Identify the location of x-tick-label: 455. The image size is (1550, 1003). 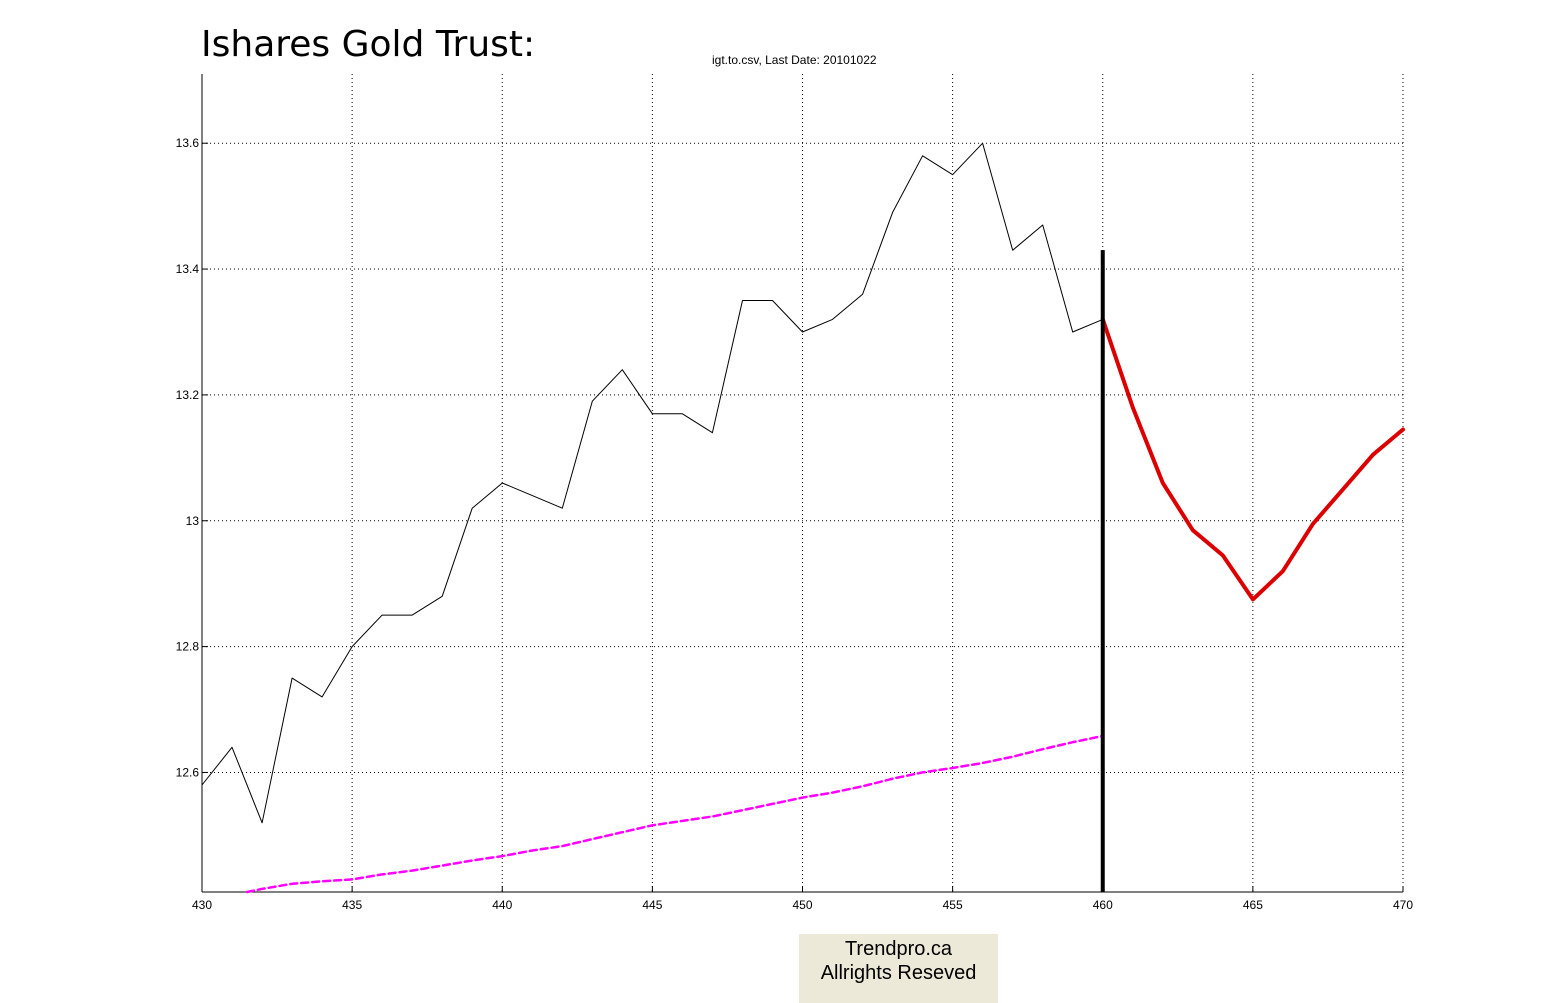
(953, 905).